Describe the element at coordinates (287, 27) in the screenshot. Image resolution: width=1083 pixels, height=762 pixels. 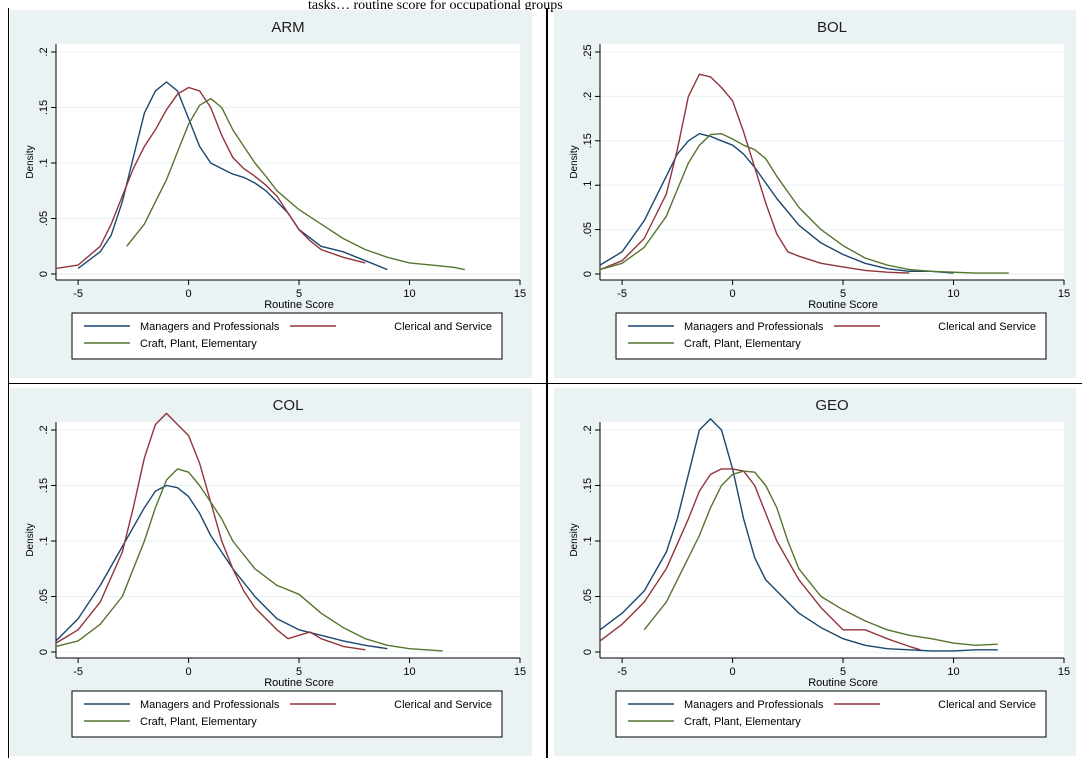
I see `chart-title: ARM` at that location.